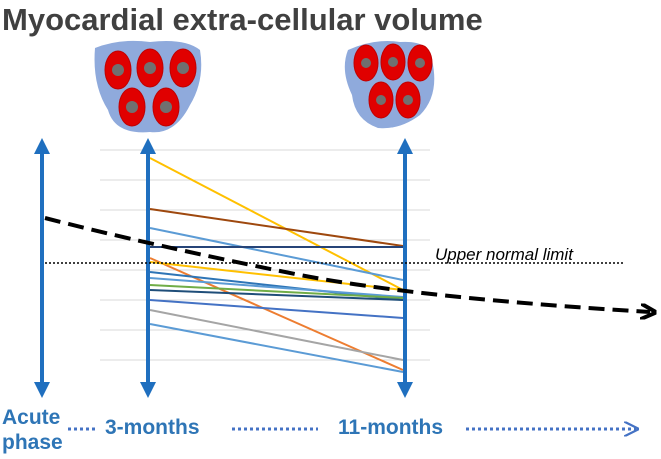  I want to click on timepoint-label: phase, so click(32, 442).